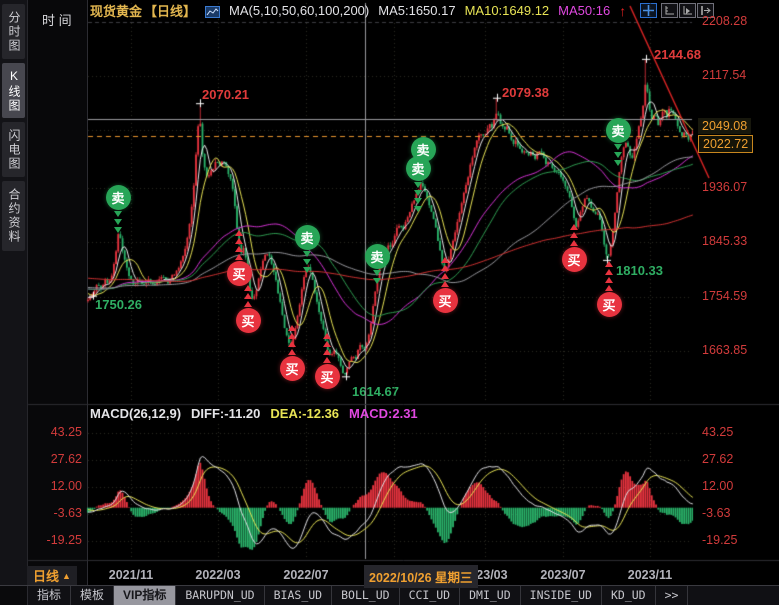 This screenshot has height=605, width=779. I want to click on indicator-tab-VIP指标: VIP指标, so click(145, 595).